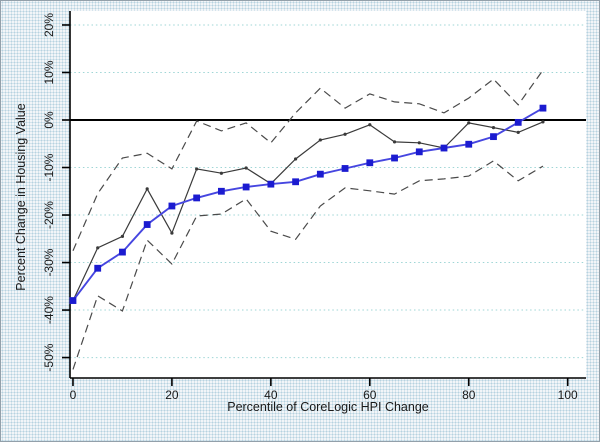 The image size is (600, 442). What do you see at coordinates (370, 395) in the screenshot?
I see `x-tick-label: 60` at bounding box center [370, 395].